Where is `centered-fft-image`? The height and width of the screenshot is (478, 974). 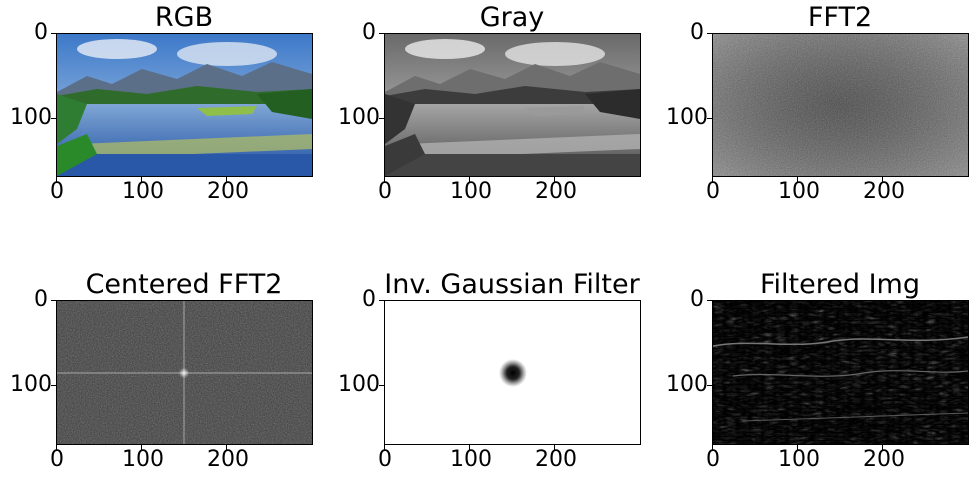 centered-fft-image is located at coordinates (184, 372).